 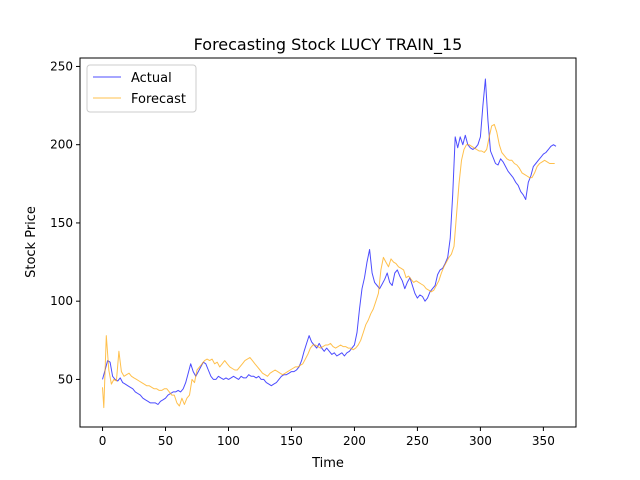 I want to click on x-axis: 0 50 100 150 200 250 300 350, so click(x=327, y=437).